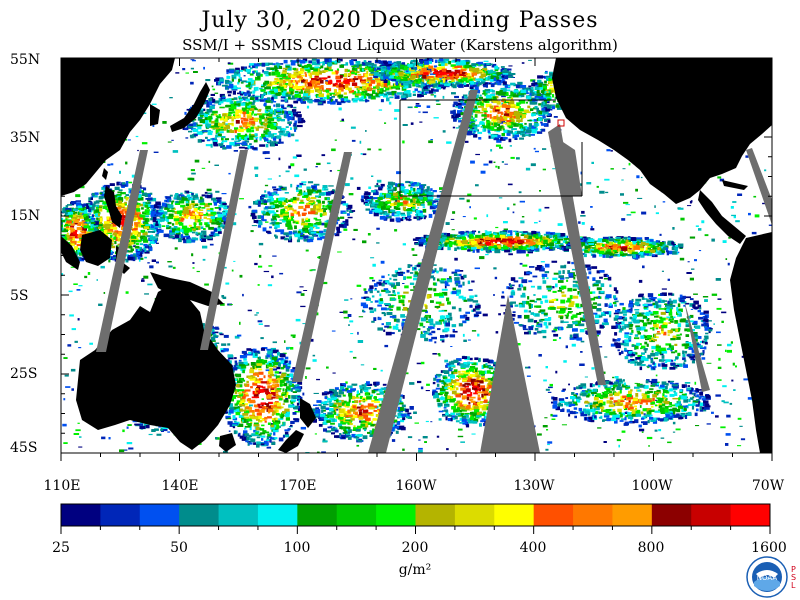  I want to click on map-title: July 30, 2020 Descending Passes, so click(400, 20).